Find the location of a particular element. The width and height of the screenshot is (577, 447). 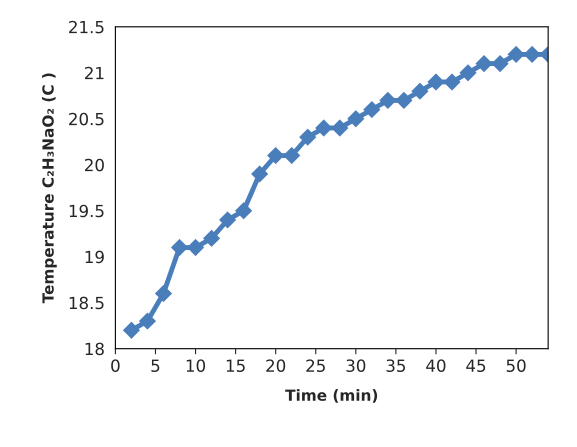

x-tick-label: 45 is located at coordinates (476, 366).